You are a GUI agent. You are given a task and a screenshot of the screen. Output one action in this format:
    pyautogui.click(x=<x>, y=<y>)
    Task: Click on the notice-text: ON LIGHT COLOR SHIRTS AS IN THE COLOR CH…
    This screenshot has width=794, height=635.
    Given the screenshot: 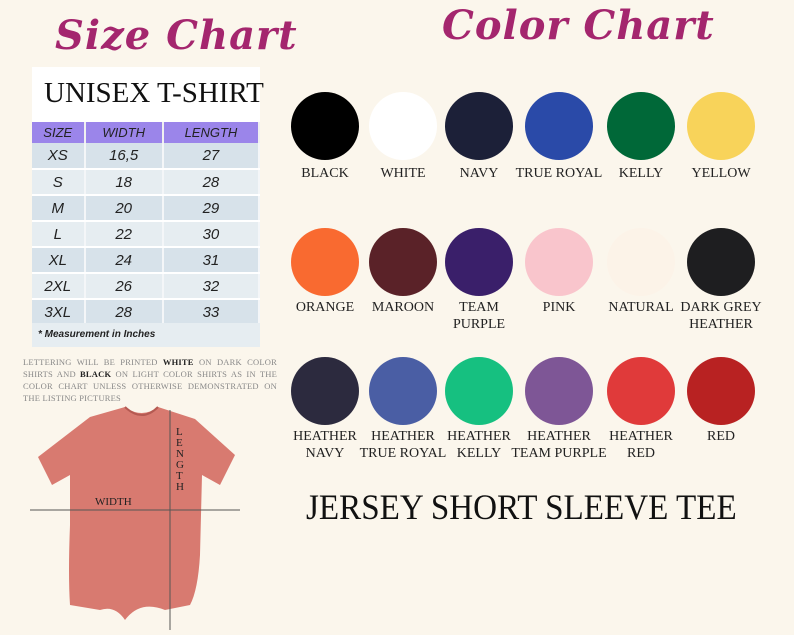 What is the action you would take?
    pyautogui.click(x=150, y=386)
    